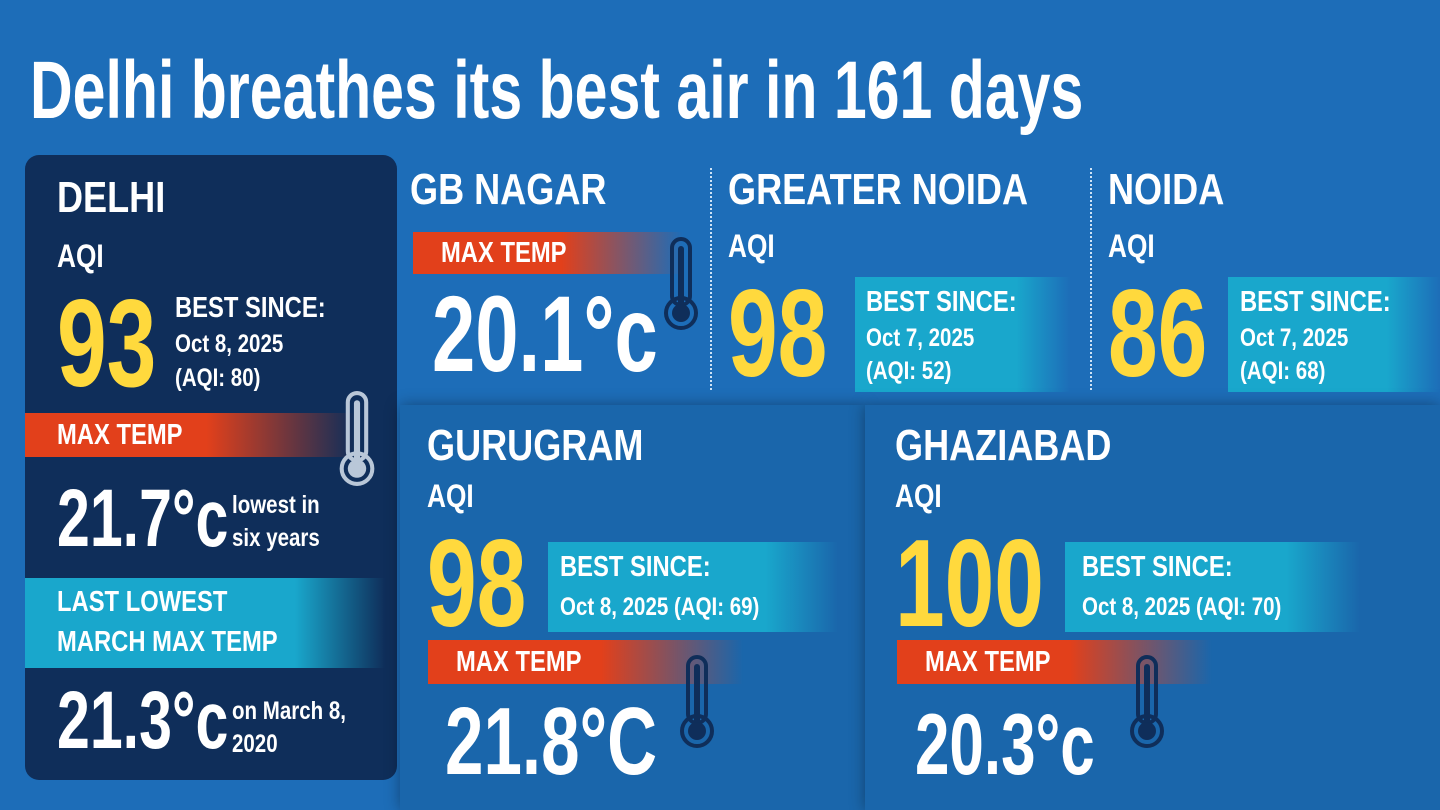 The image size is (1440, 810). Describe the element at coordinates (255, 744) in the screenshot. I see `last-lowest-note: 2020` at that location.